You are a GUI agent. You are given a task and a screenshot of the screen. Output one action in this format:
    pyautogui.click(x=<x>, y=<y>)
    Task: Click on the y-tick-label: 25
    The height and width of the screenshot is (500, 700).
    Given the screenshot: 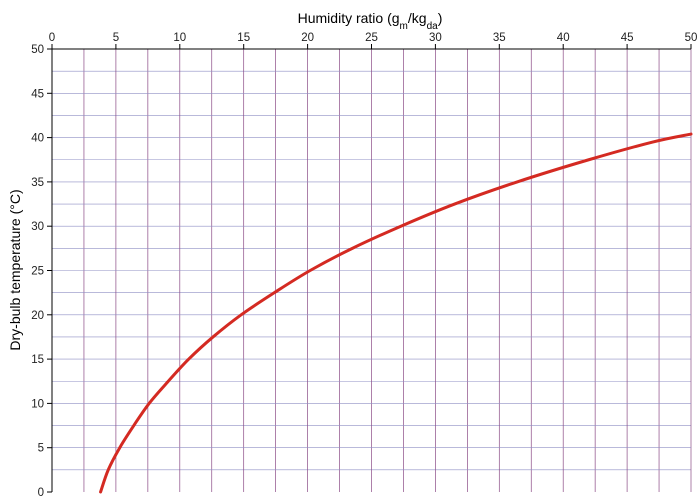 What is the action you would take?
    pyautogui.click(x=37, y=272)
    